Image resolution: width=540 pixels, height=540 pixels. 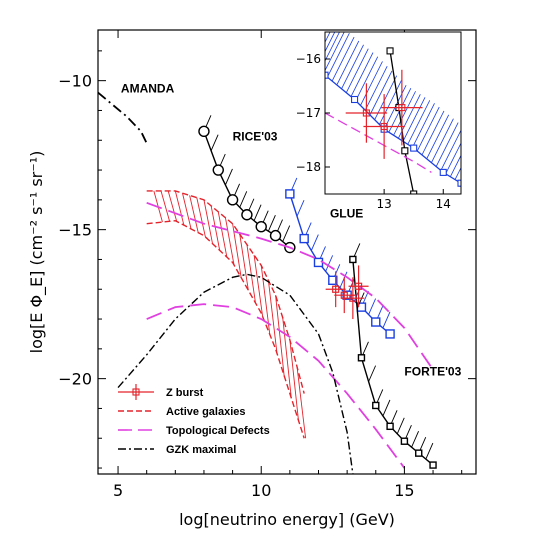 I want to click on y-axis-label: log[E Φ_E] (cm⁻² s⁻¹ sr⁻¹), so click(x=37, y=252).